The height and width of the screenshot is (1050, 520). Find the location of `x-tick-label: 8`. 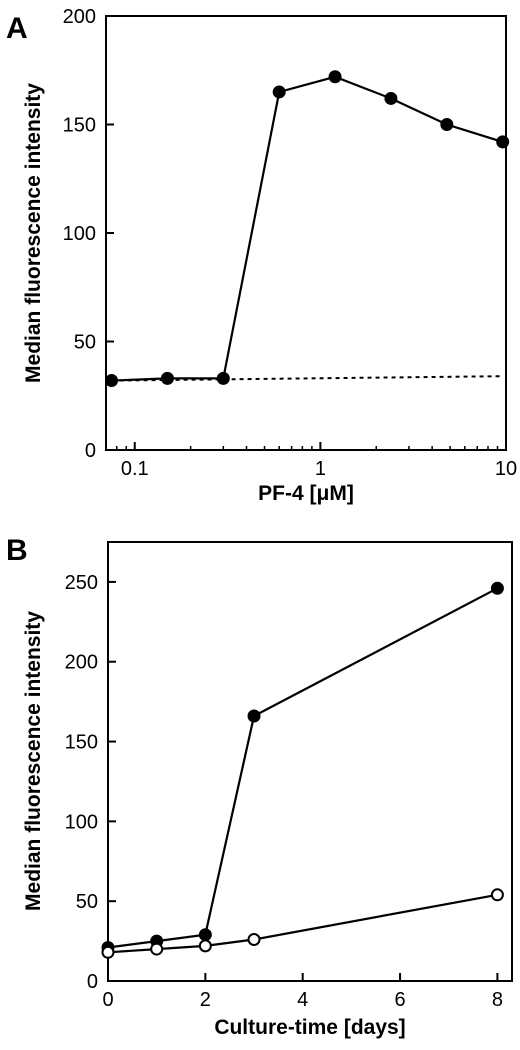

x-tick-label: 8 is located at coordinates (497, 1000).